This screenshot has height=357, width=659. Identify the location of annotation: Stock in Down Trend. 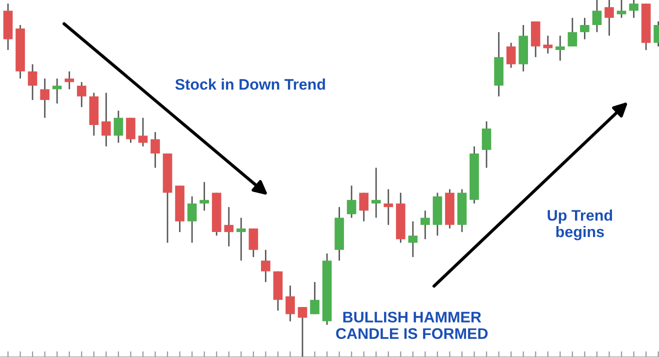
(250, 84).